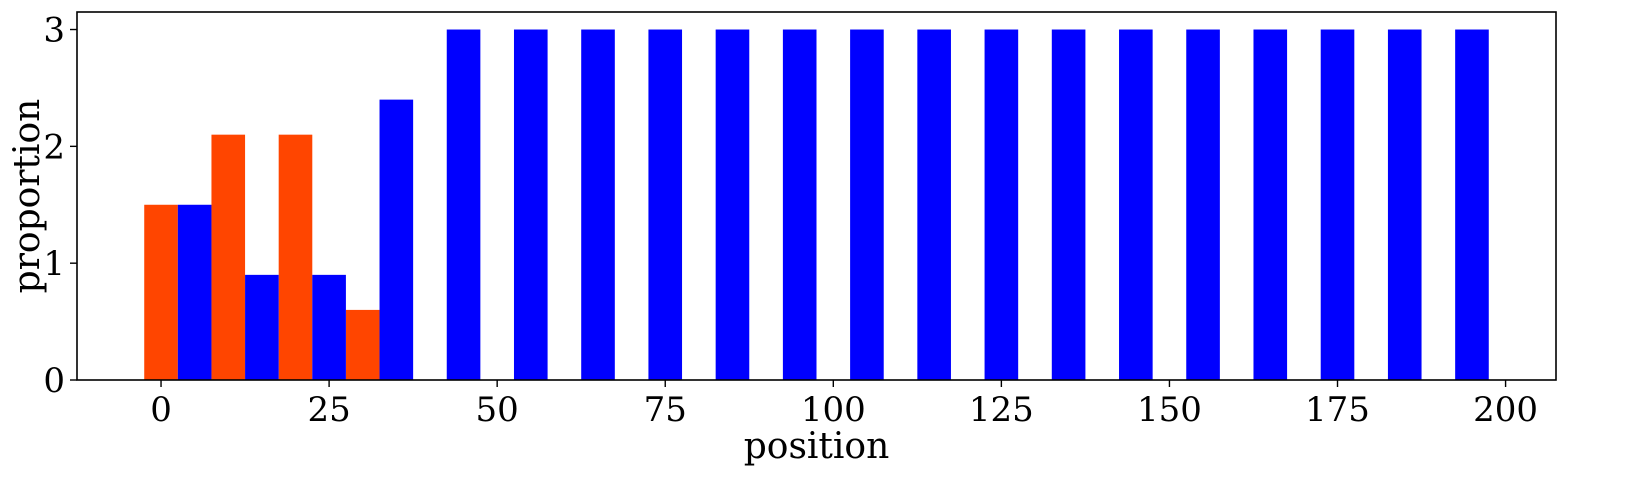 This screenshot has width=1644, height=497. Describe the element at coordinates (54, 264) in the screenshot. I see `y-tick-label: 1` at that location.